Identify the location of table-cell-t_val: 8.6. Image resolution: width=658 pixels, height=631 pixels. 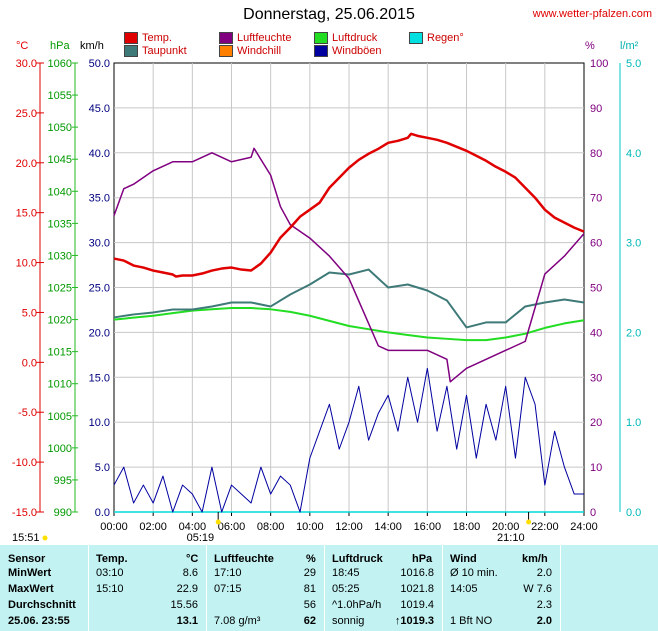
(190, 573).